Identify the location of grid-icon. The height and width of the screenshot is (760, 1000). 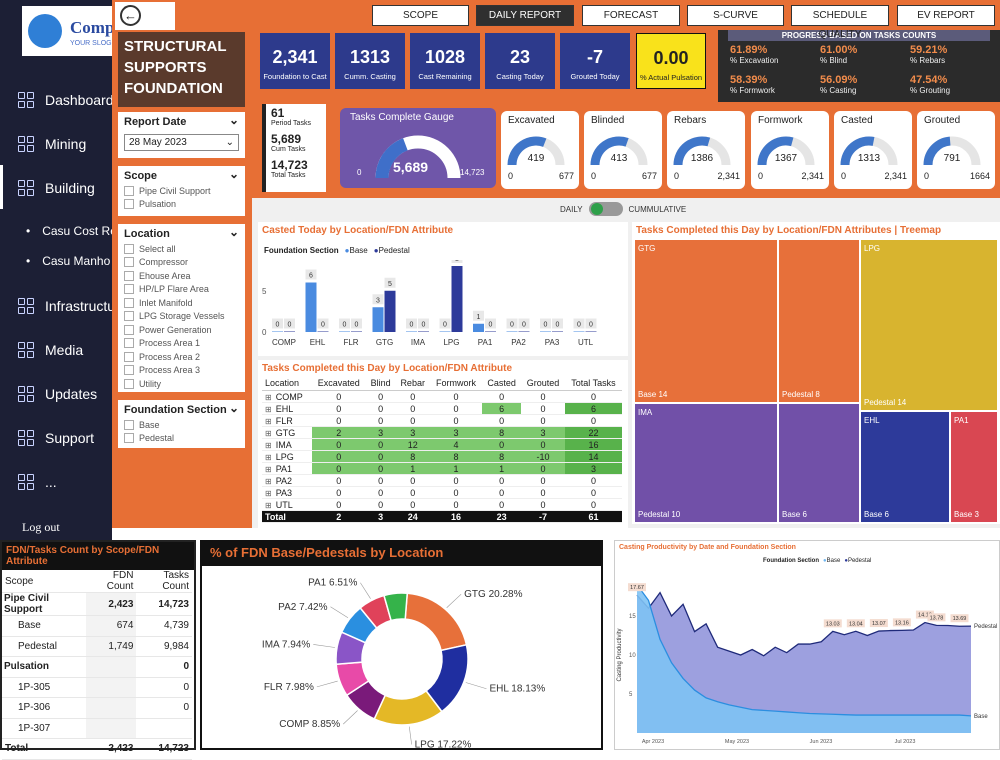
(26, 100).